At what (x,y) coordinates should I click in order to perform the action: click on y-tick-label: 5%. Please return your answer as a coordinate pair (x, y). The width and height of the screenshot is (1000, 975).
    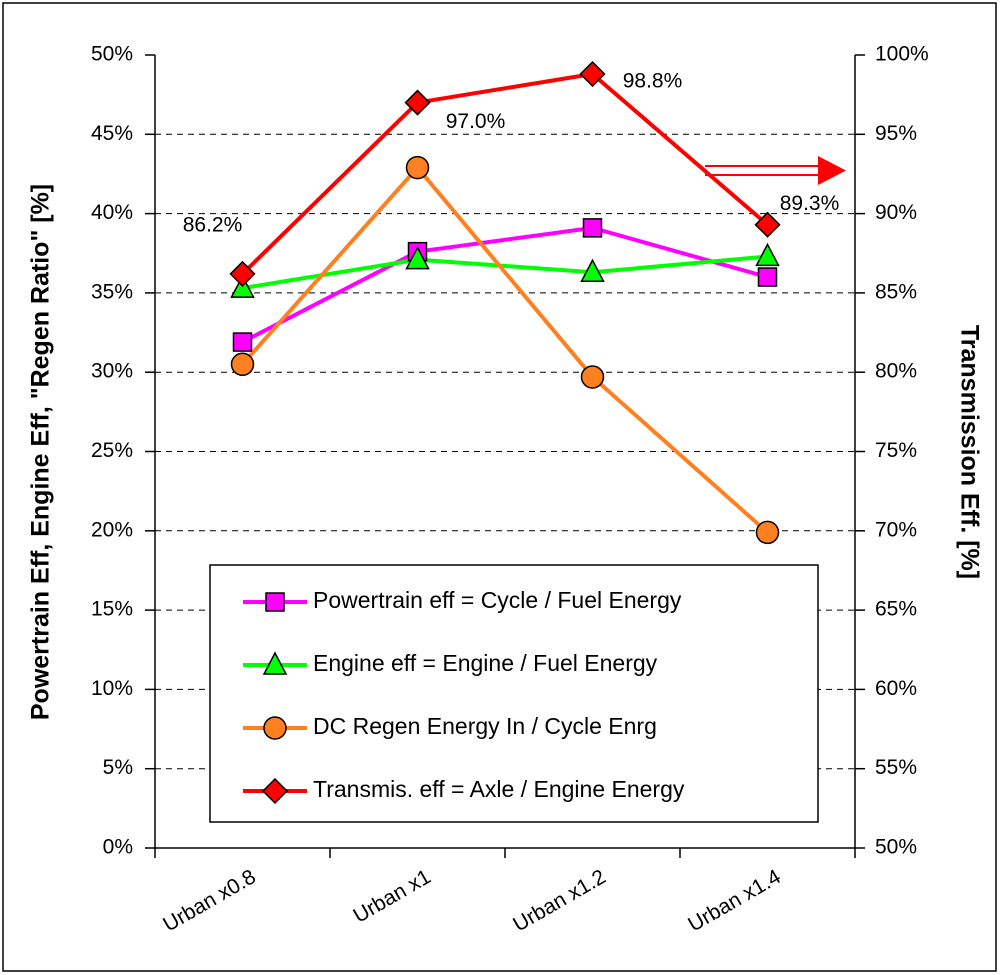
    Looking at the image, I should click on (118, 767).